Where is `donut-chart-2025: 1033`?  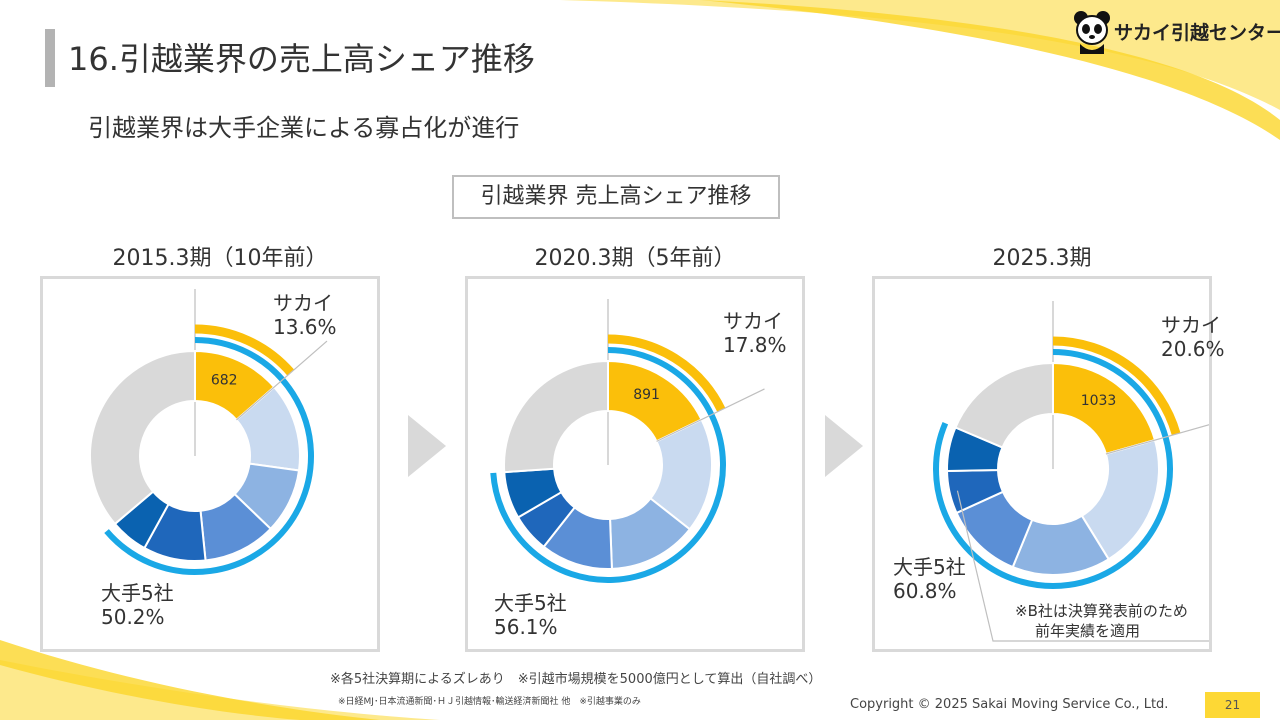 donut-chart-2025: 1033 is located at coordinates (1071, 471).